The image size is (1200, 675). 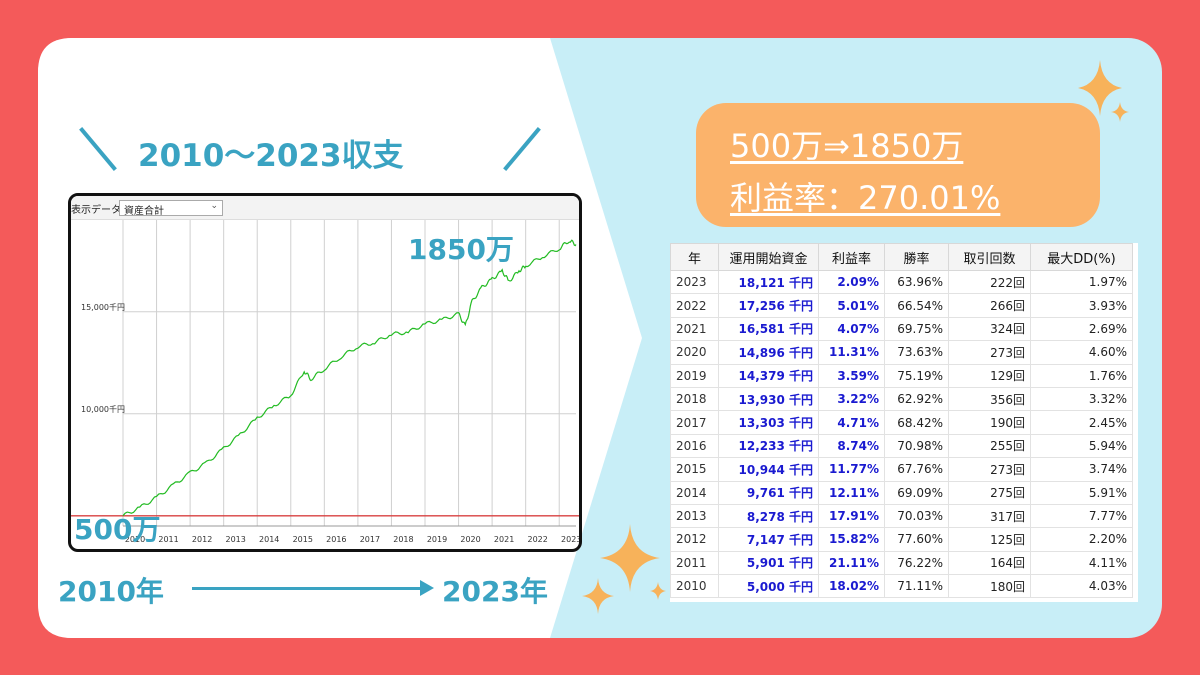 What do you see at coordinates (768, 469) in the screenshot?
I see `cell-start-capital: 10,944 千円` at bounding box center [768, 469].